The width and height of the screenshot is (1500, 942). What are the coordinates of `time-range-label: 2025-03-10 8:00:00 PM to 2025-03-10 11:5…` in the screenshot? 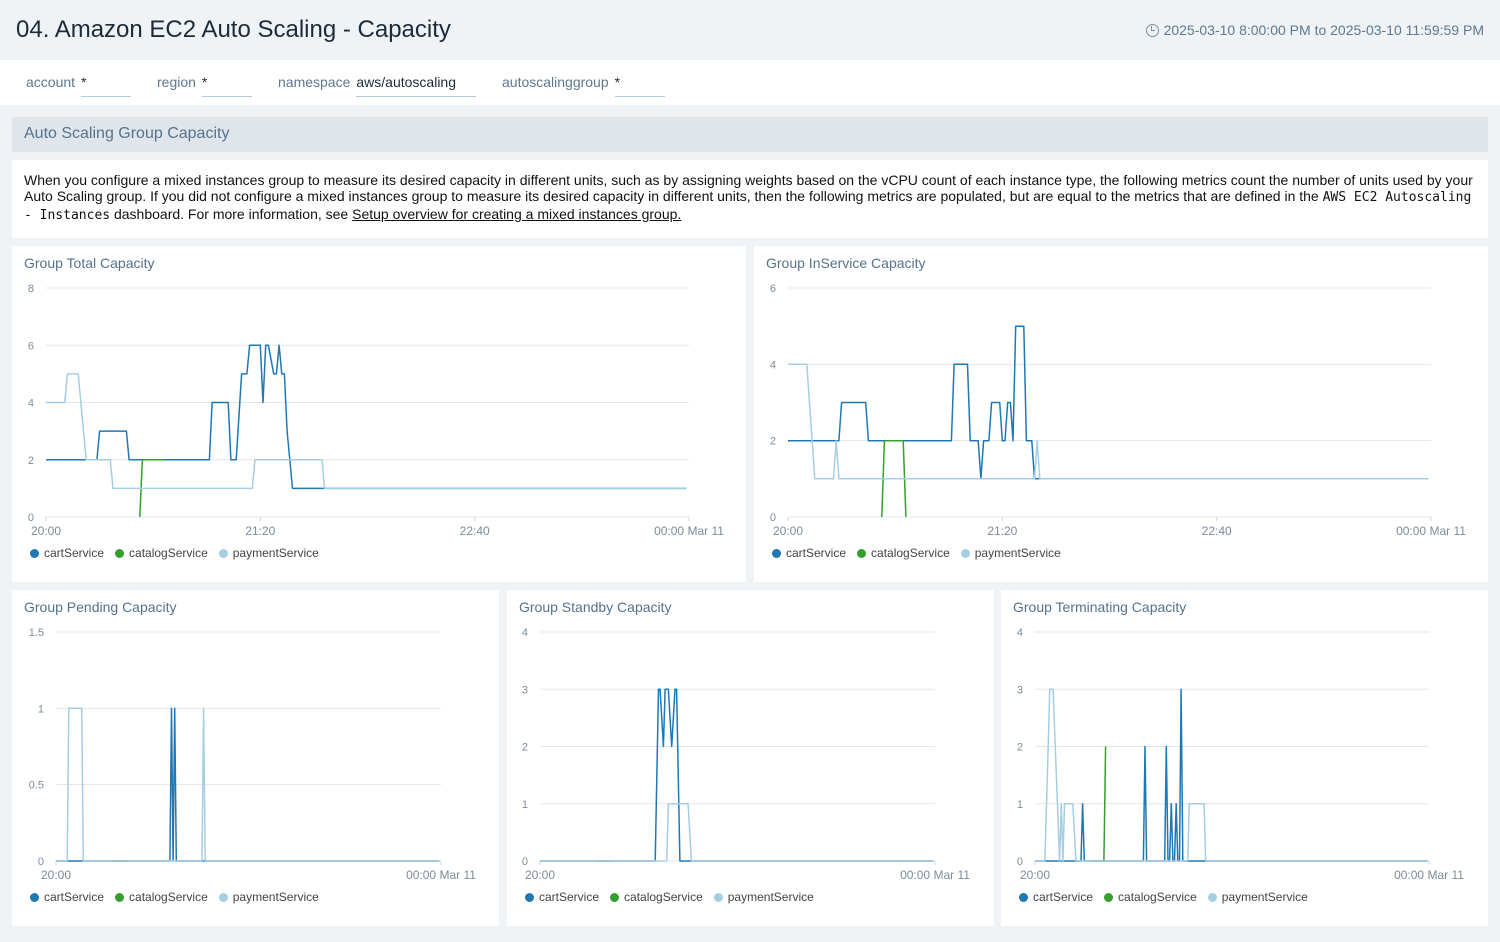 It's located at (1323, 30).